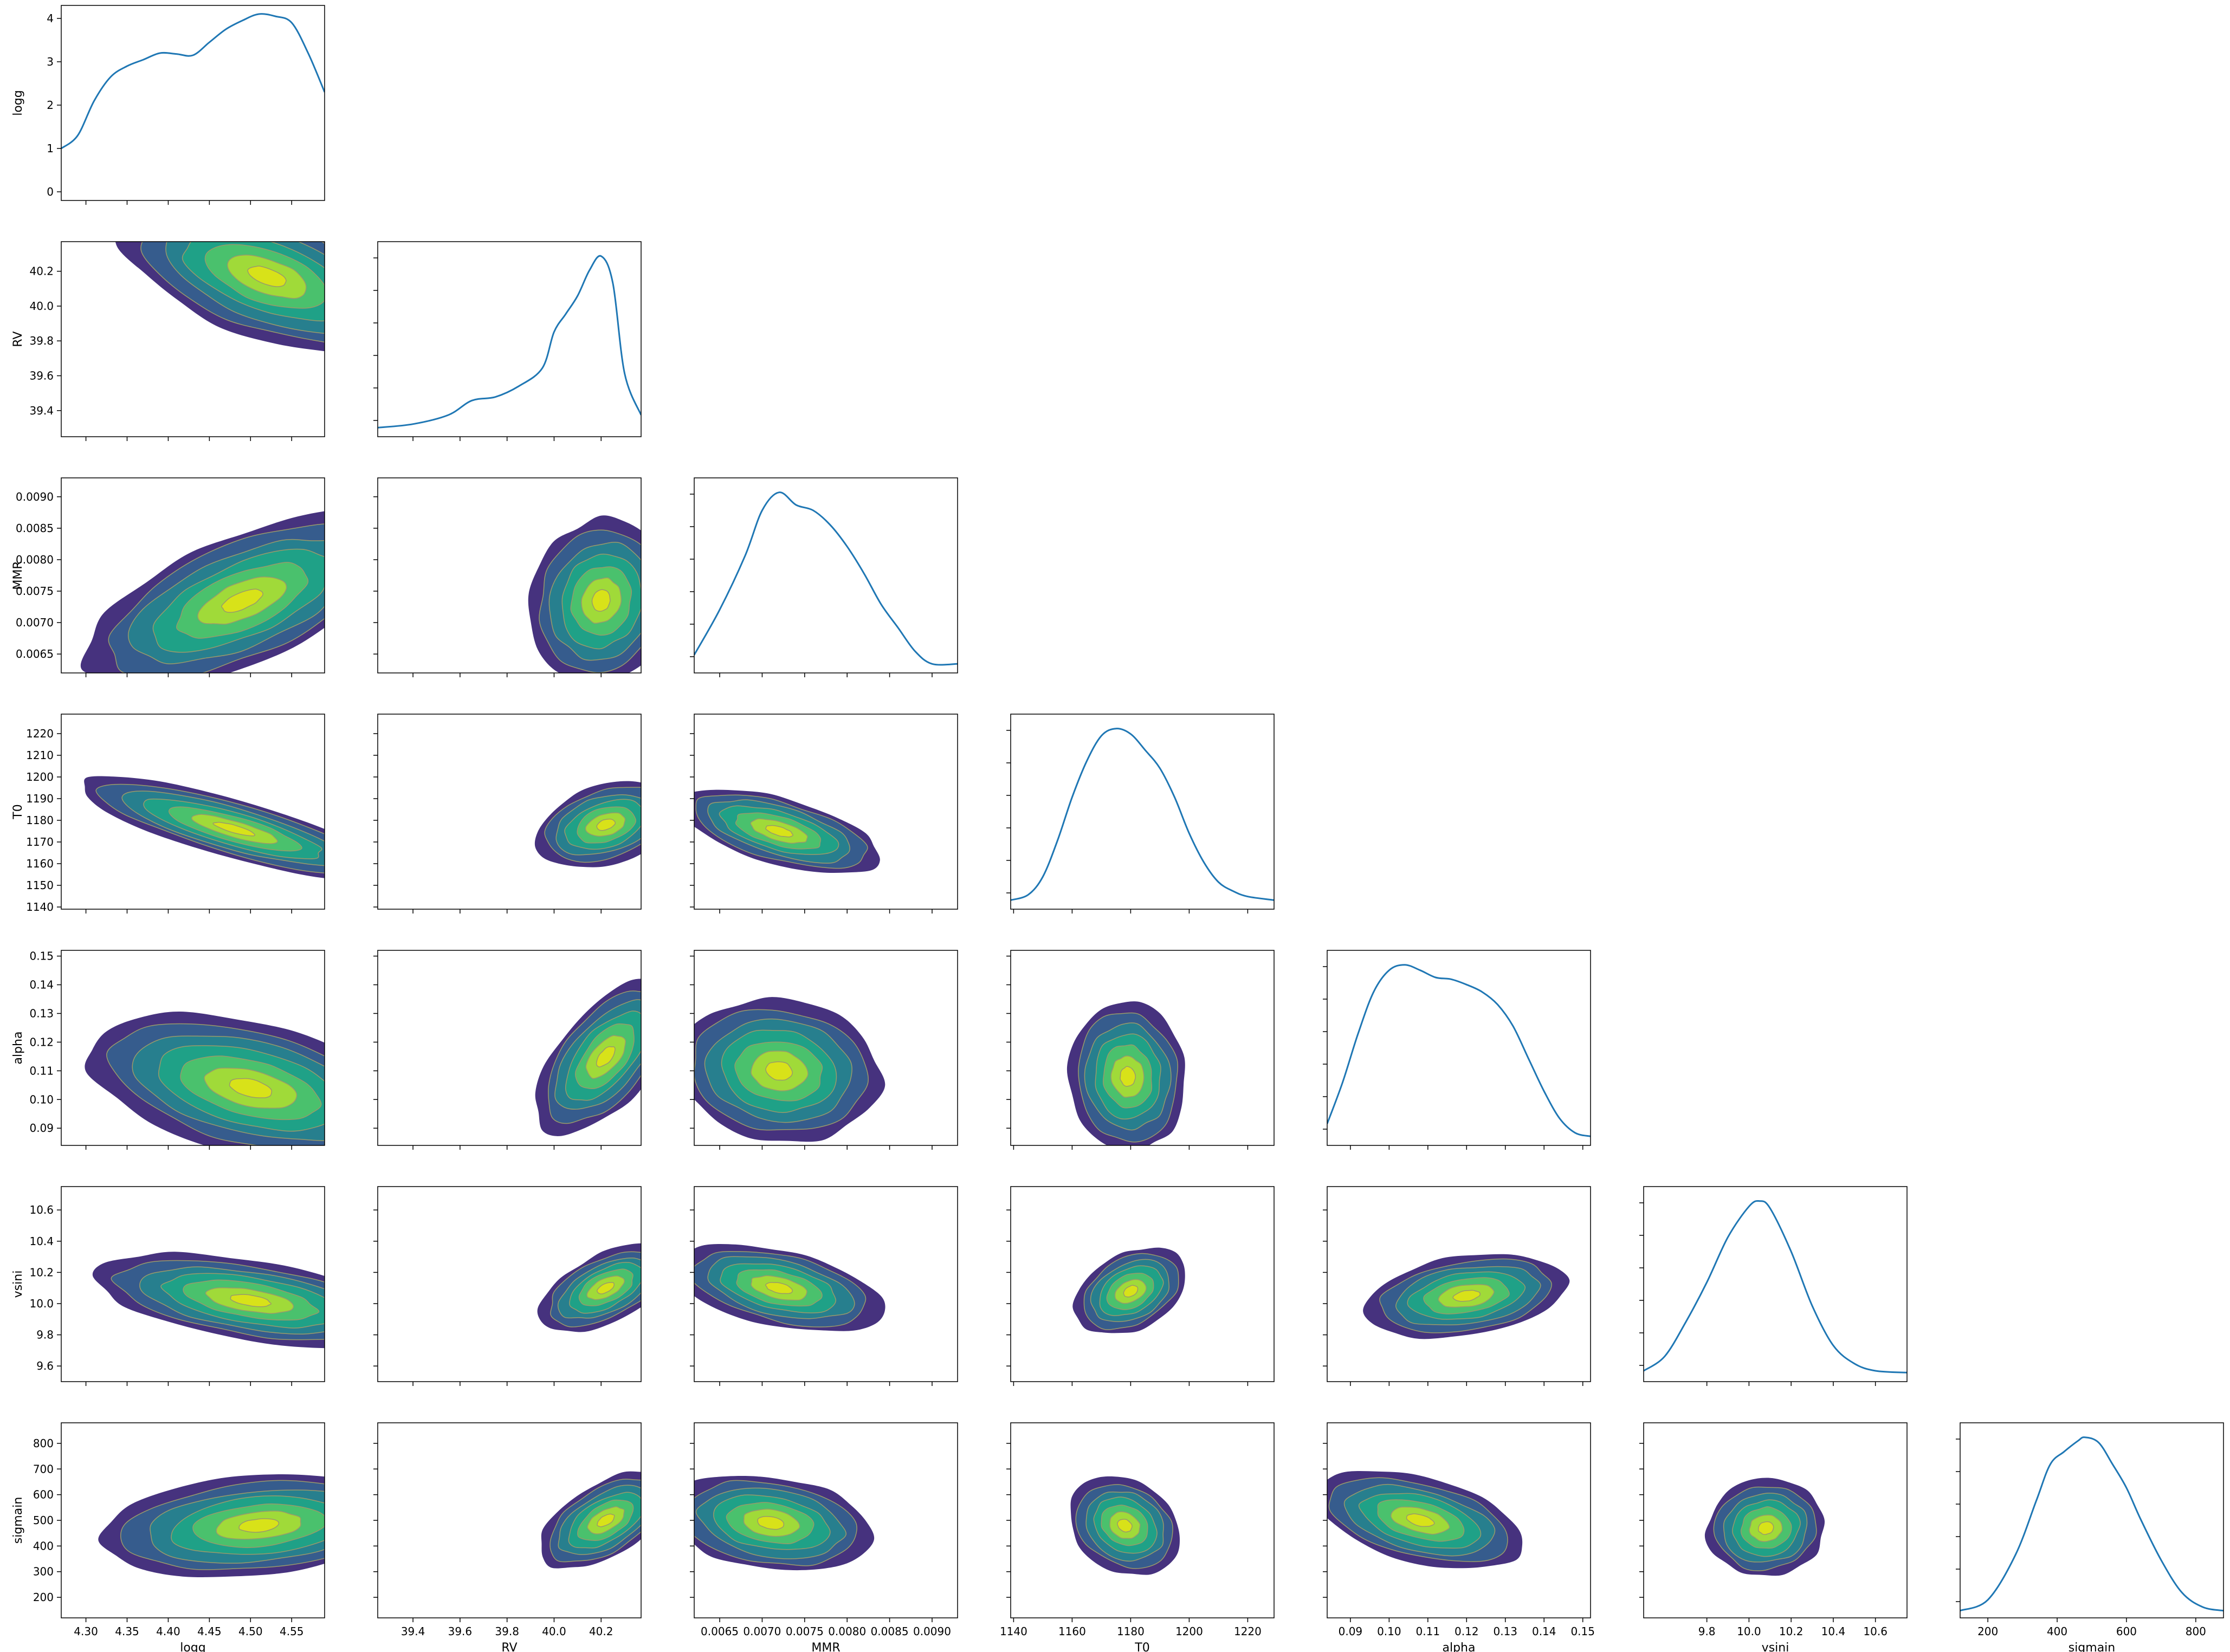 The width and height of the screenshot is (2230, 1652). What do you see at coordinates (50, 18) in the screenshot?
I see `y-tick-label: 4` at bounding box center [50, 18].